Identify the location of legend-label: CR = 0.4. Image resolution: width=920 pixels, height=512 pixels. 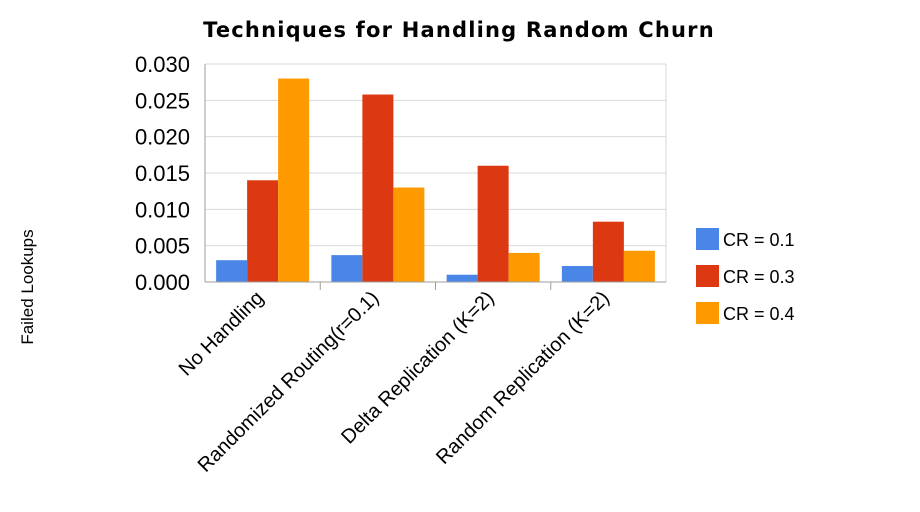
(759, 314).